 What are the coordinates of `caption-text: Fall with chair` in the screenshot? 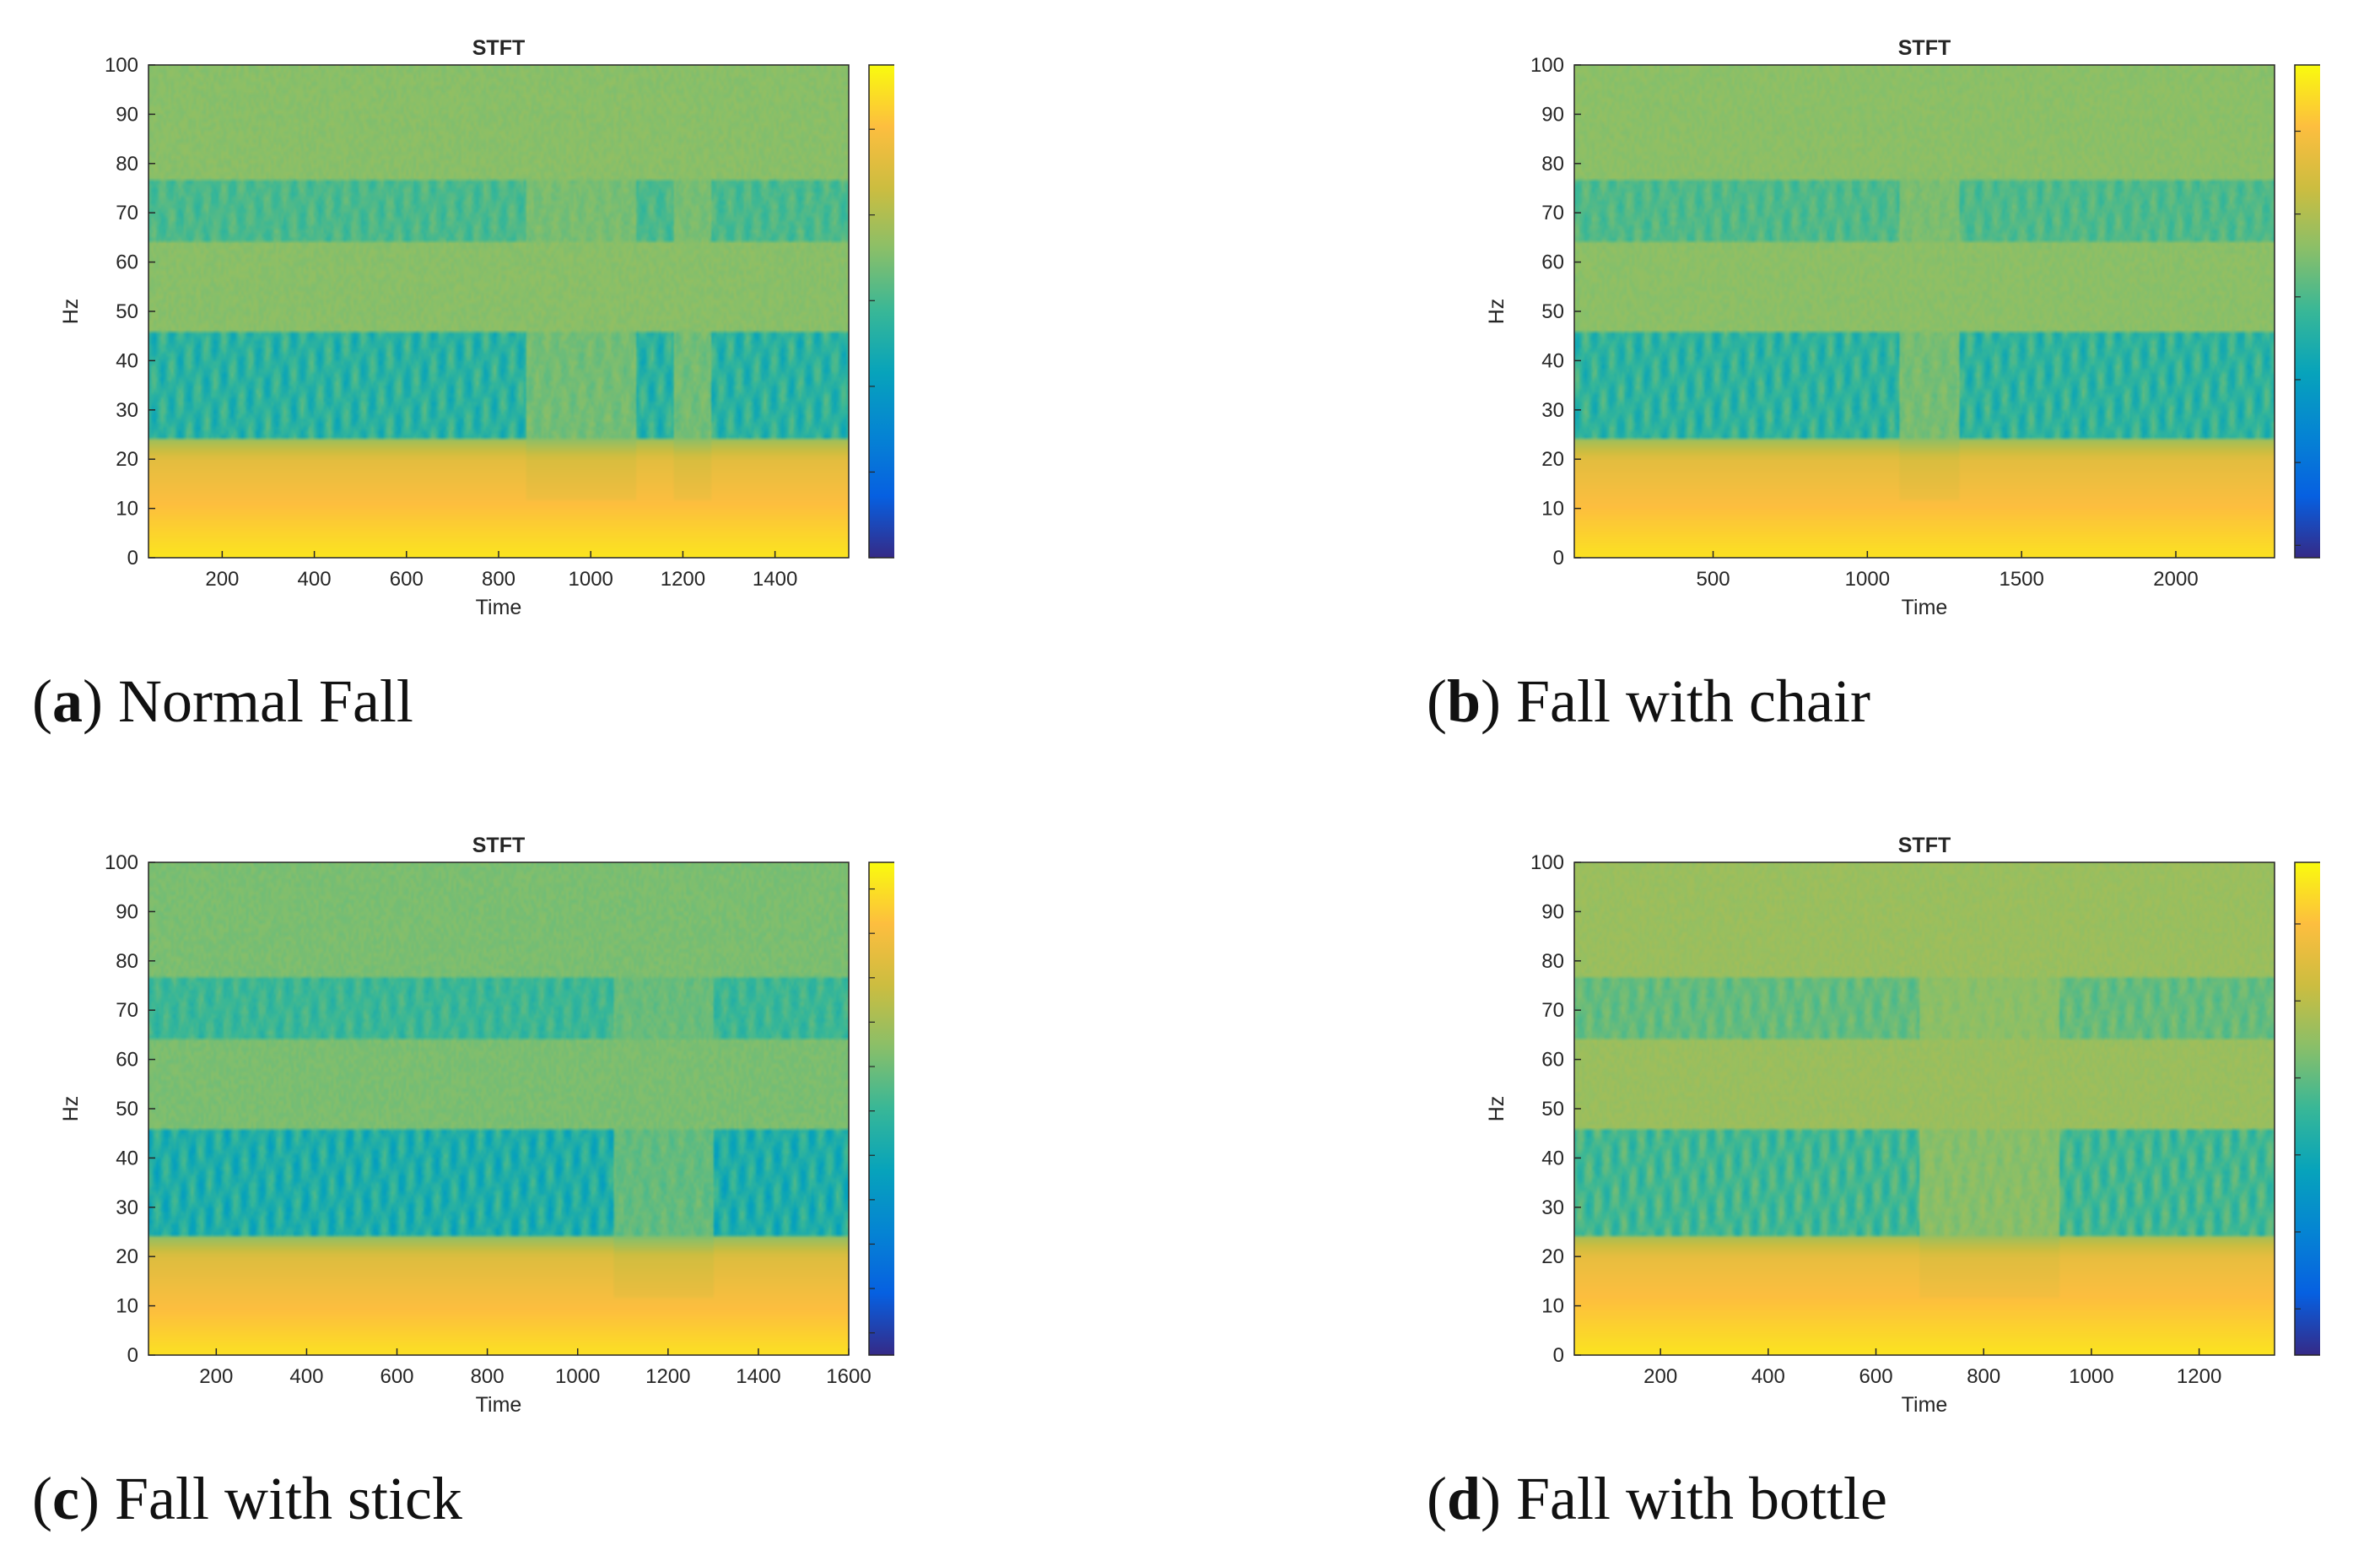 It's located at (1693, 701).